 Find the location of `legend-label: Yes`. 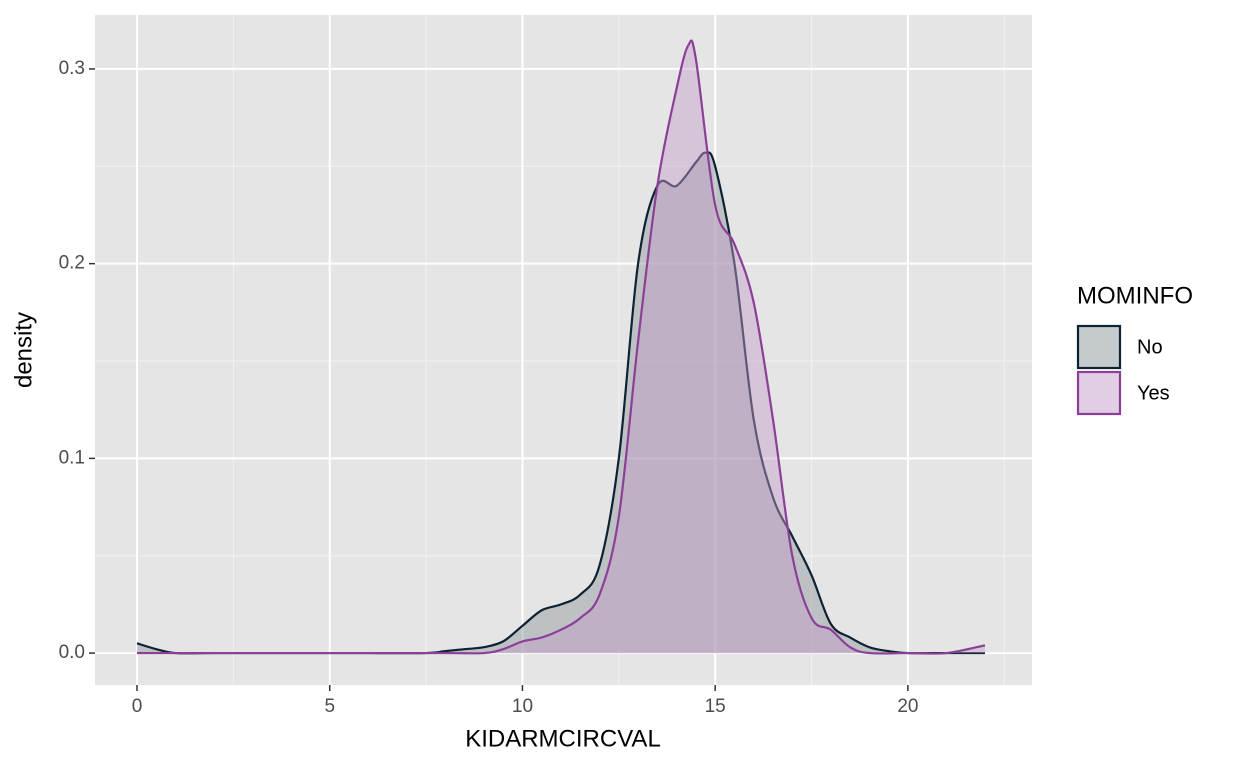

legend-label: Yes is located at coordinates (1153, 393).